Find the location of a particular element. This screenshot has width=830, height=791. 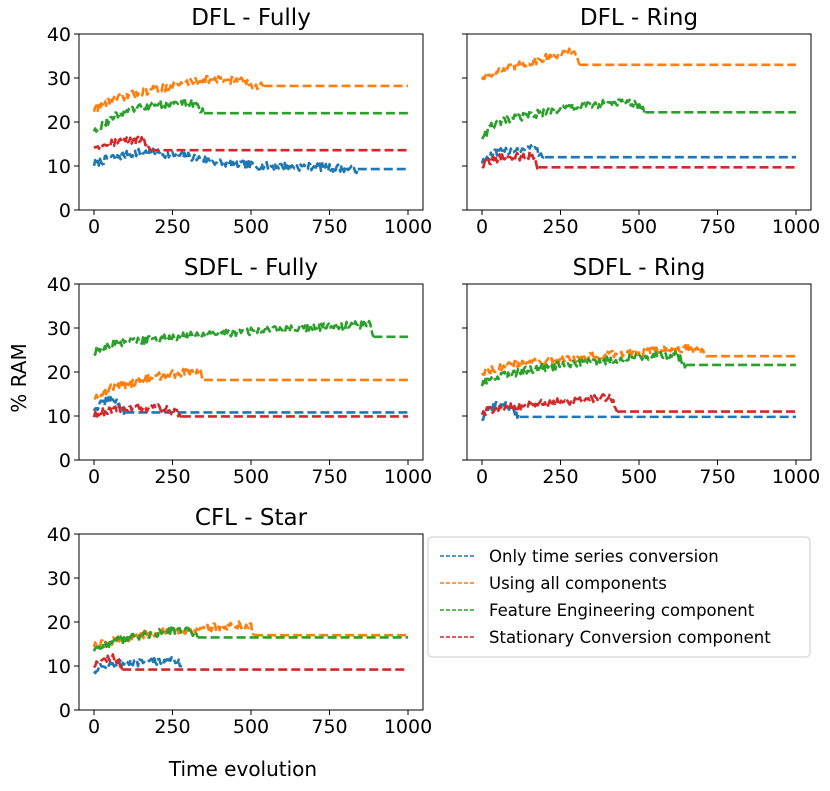

chart-panel-1: DFL - Ring 0 250 500 750 1000 is located at coordinates (641, 121).